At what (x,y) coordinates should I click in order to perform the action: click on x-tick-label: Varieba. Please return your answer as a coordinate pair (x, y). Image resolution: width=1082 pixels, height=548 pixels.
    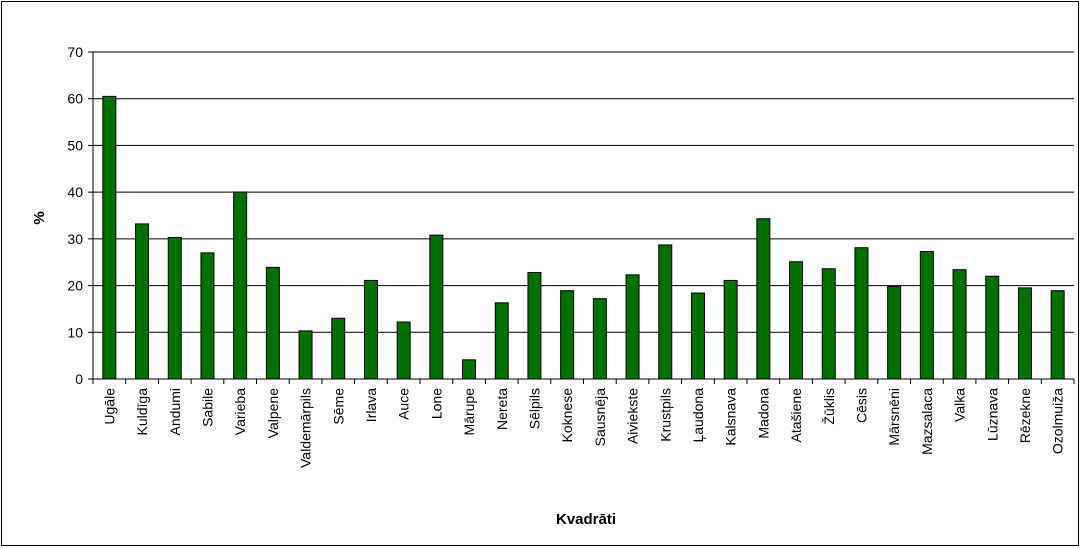
    Looking at the image, I should click on (240, 411).